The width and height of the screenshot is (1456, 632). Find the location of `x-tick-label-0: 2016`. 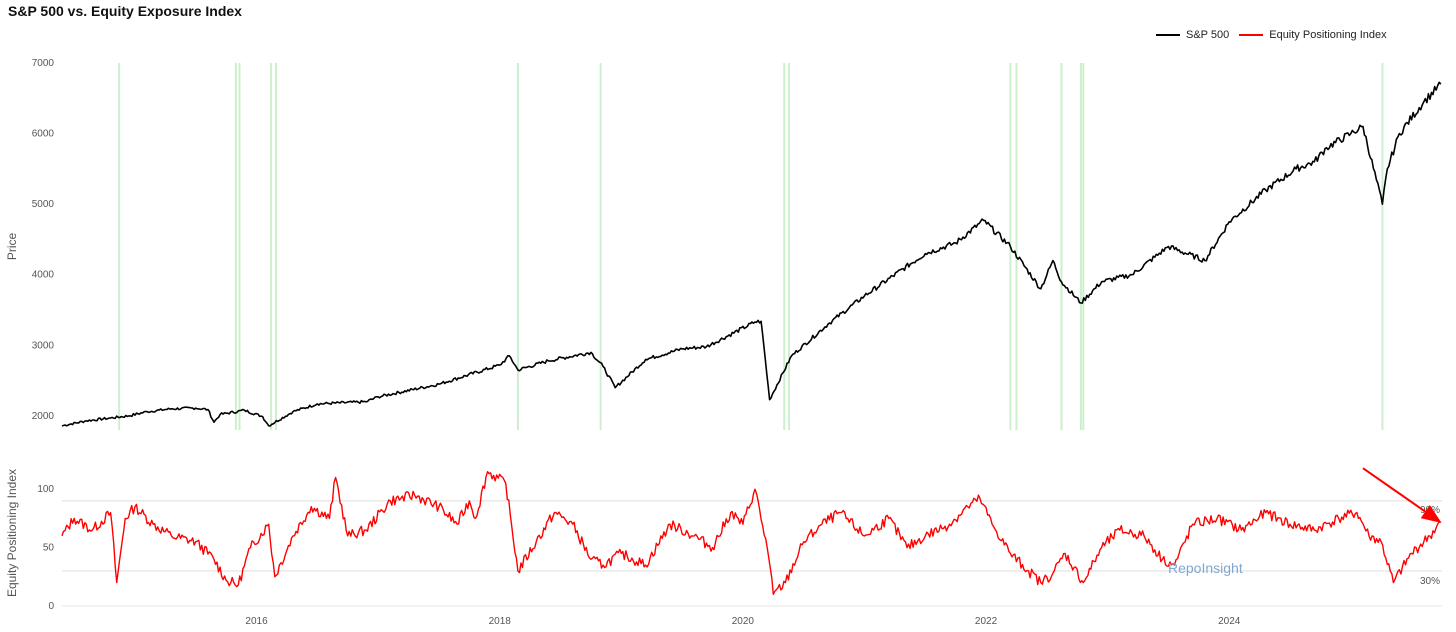

x-tick-label-0: 2016 is located at coordinates (256, 621).